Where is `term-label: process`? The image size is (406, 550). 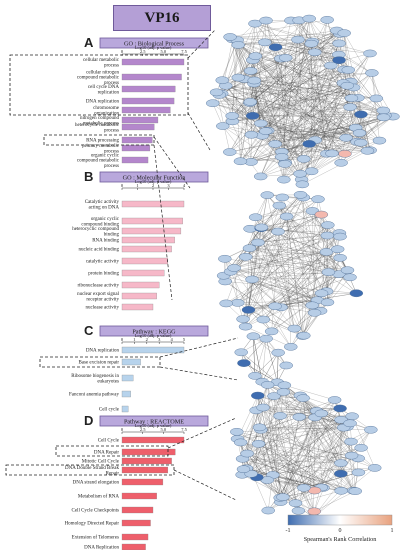 term-label: process is located at coordinates (111, 151).